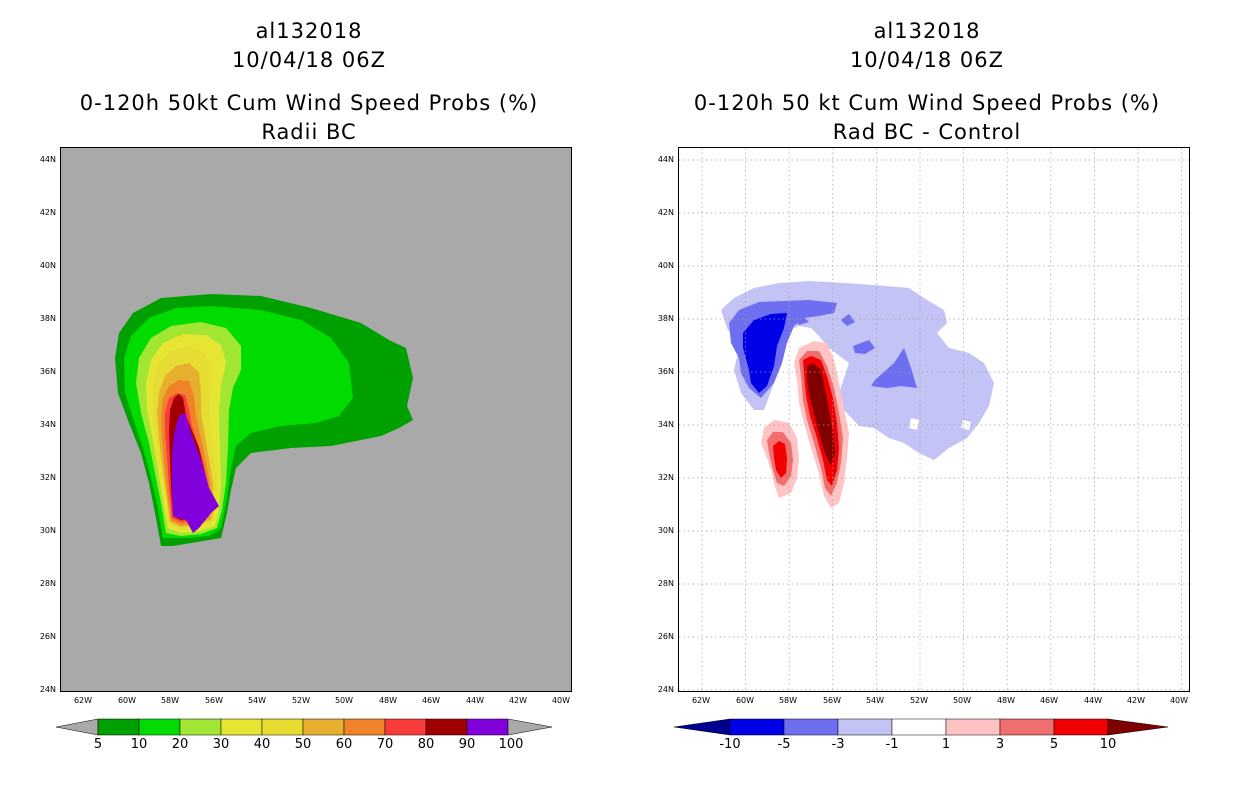 Image resolution: width=1236 pixels, height=800 pixels. I want to click on lat-label: 42N, so click(47, 212).